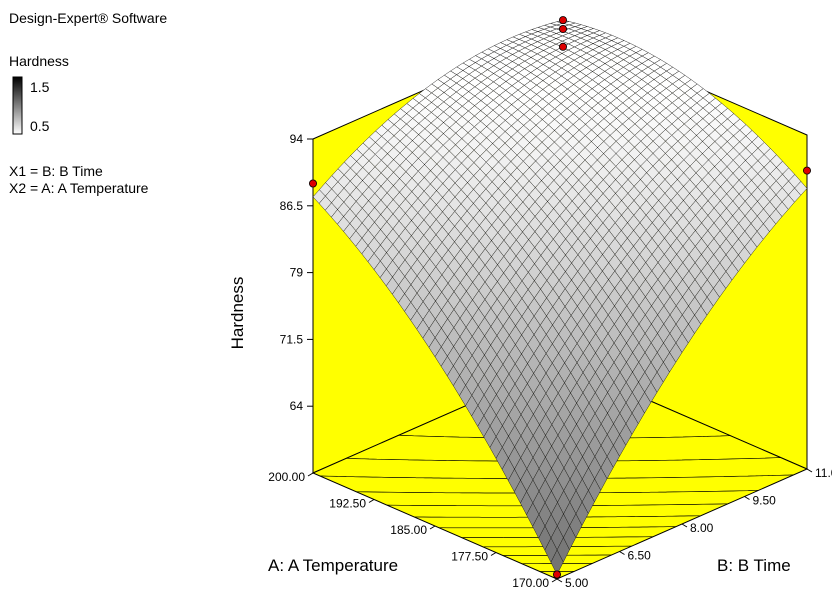 This screenshot has width=832, height=592. What do you see at coordinates (39, 61) in the screenshot?
I see `legend-response-name: Hardness` at bounding box center [39, 61].